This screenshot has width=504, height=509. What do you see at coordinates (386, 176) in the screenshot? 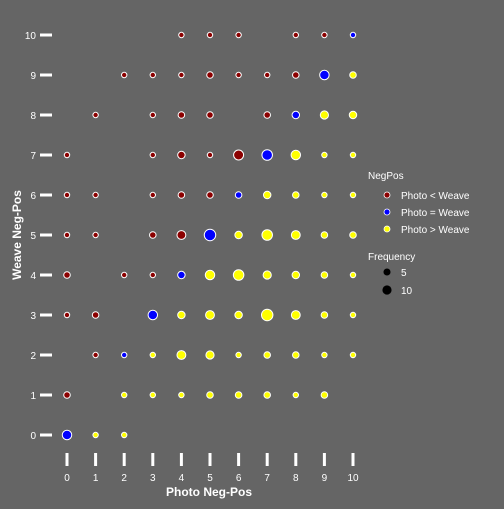
I see `legend-color-title: NegPos` at bounding box center [386, 176].